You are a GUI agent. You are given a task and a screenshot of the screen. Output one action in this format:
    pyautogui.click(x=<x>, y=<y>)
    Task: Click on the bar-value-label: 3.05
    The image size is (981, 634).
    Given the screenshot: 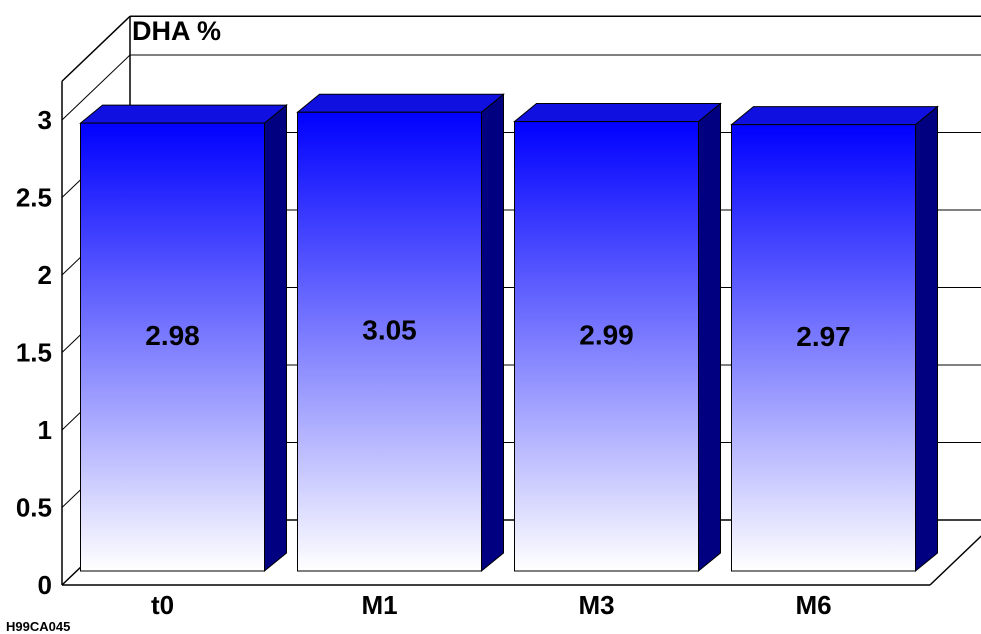 What is the action you would take?
    pyautogui.click(x=389, y=330)
    